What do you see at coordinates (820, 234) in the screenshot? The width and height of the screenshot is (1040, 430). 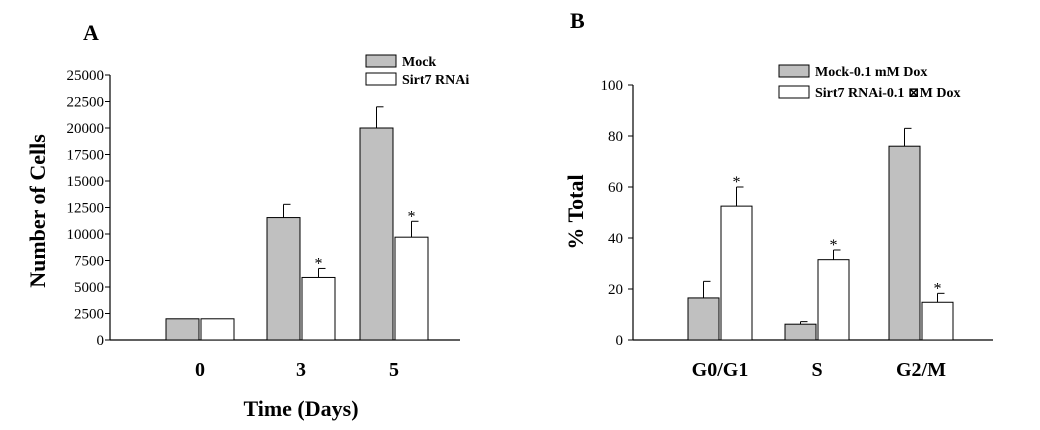 I see `panel-b-bars: * * *` at bounding box center [820, 234].